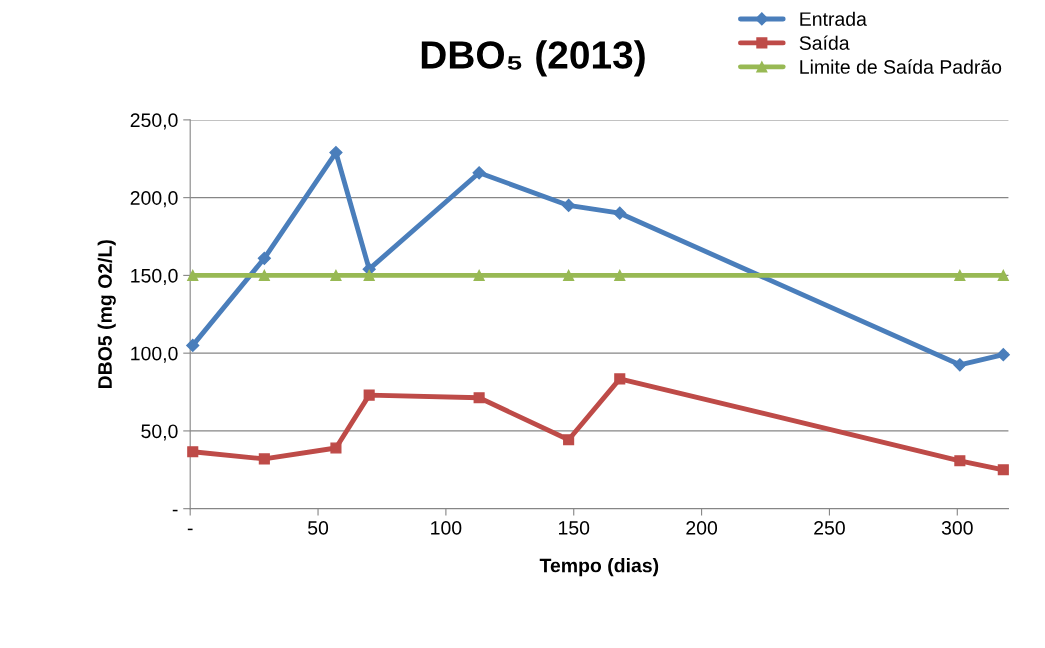 The width and height of the screenshot is (1045, 648). Describe the element at coordinates (574, 528) in the screenshot. I see `x-tick-label: 150` at that location.